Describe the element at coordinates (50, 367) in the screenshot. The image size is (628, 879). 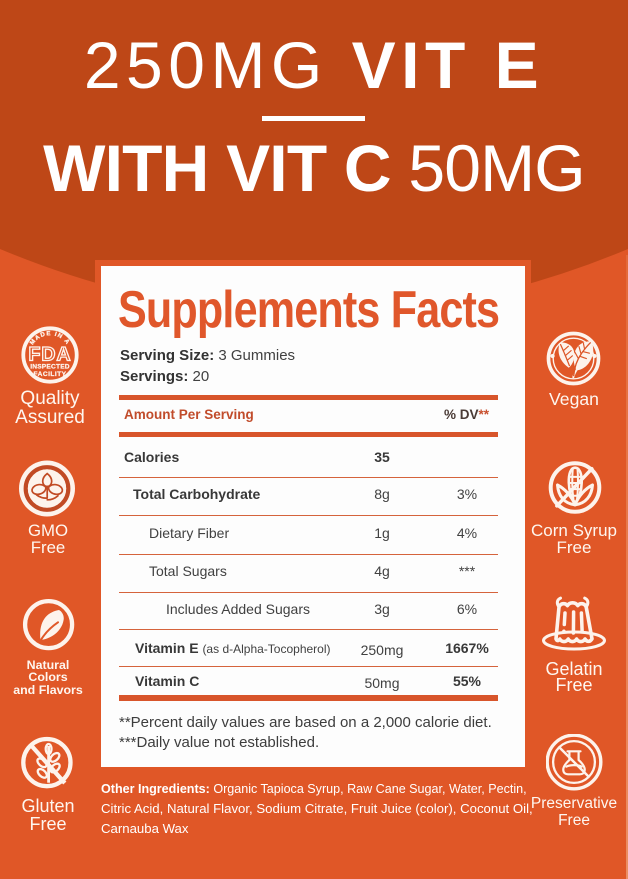
I see `svg-text: INSPECTED` at that location.